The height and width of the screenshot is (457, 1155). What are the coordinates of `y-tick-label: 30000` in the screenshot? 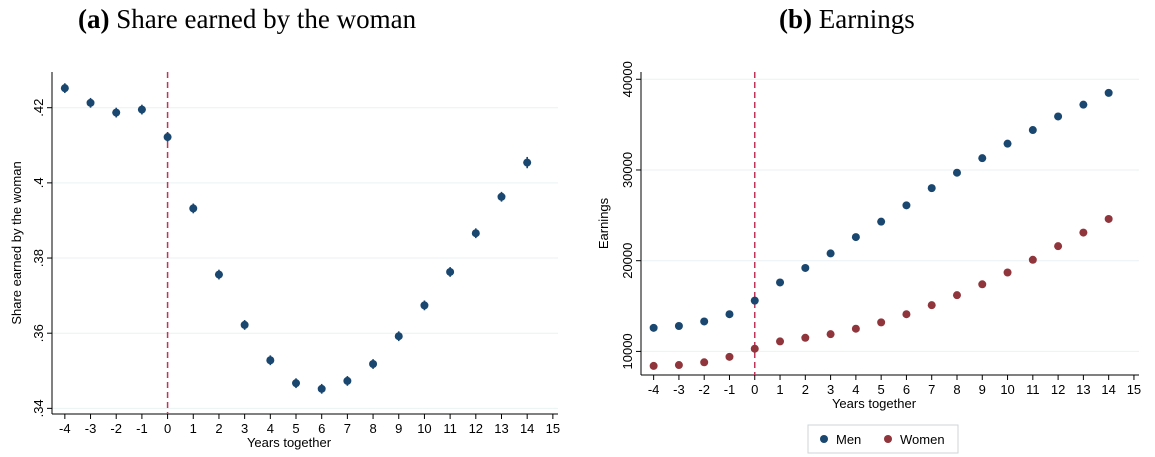 It's located at (627, 170).